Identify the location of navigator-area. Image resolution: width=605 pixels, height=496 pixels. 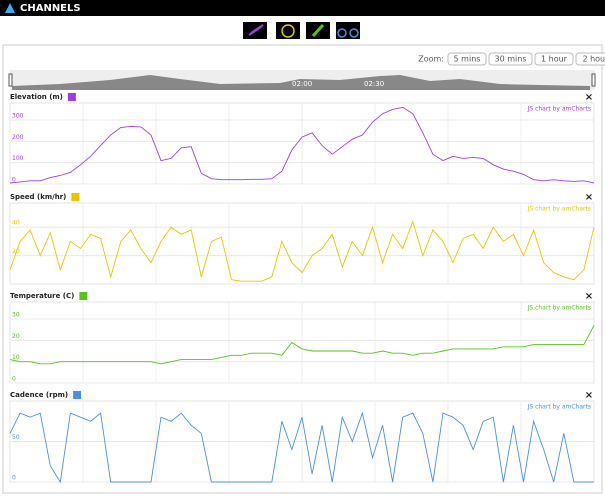
(301, 82).